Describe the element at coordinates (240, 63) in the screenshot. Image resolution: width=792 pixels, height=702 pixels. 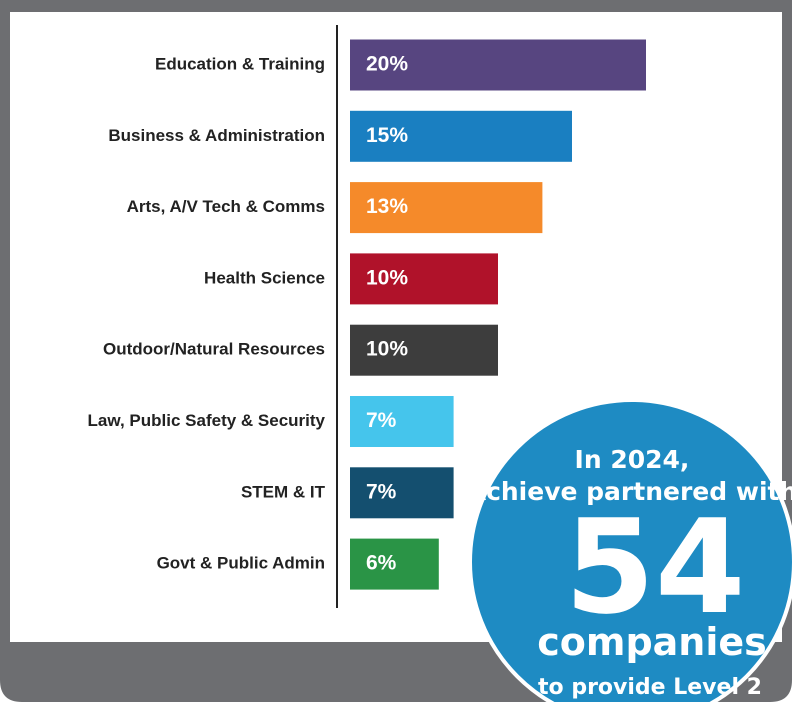
I see `category-label: Education & Training` at that location.